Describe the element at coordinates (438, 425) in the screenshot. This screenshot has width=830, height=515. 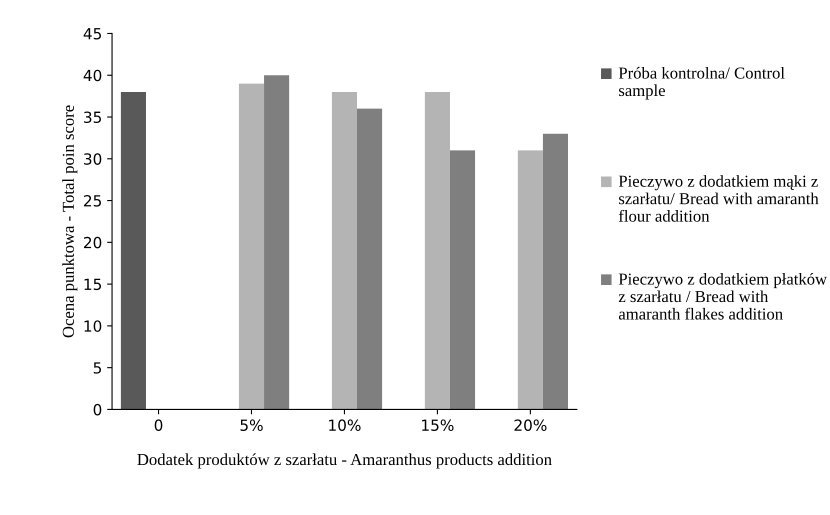
I see `x-tick-label: 15%` at that location.